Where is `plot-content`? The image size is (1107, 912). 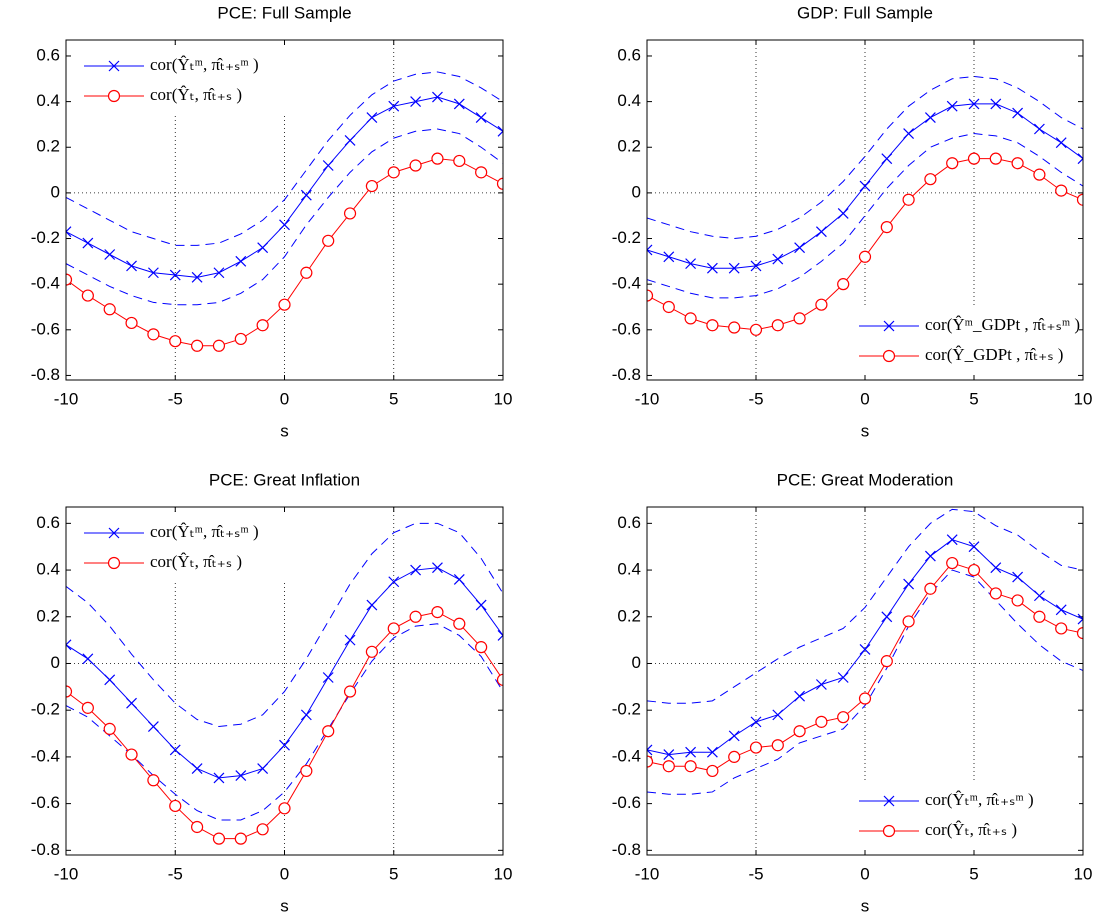
plot-content is located at coordinates (865, 651).